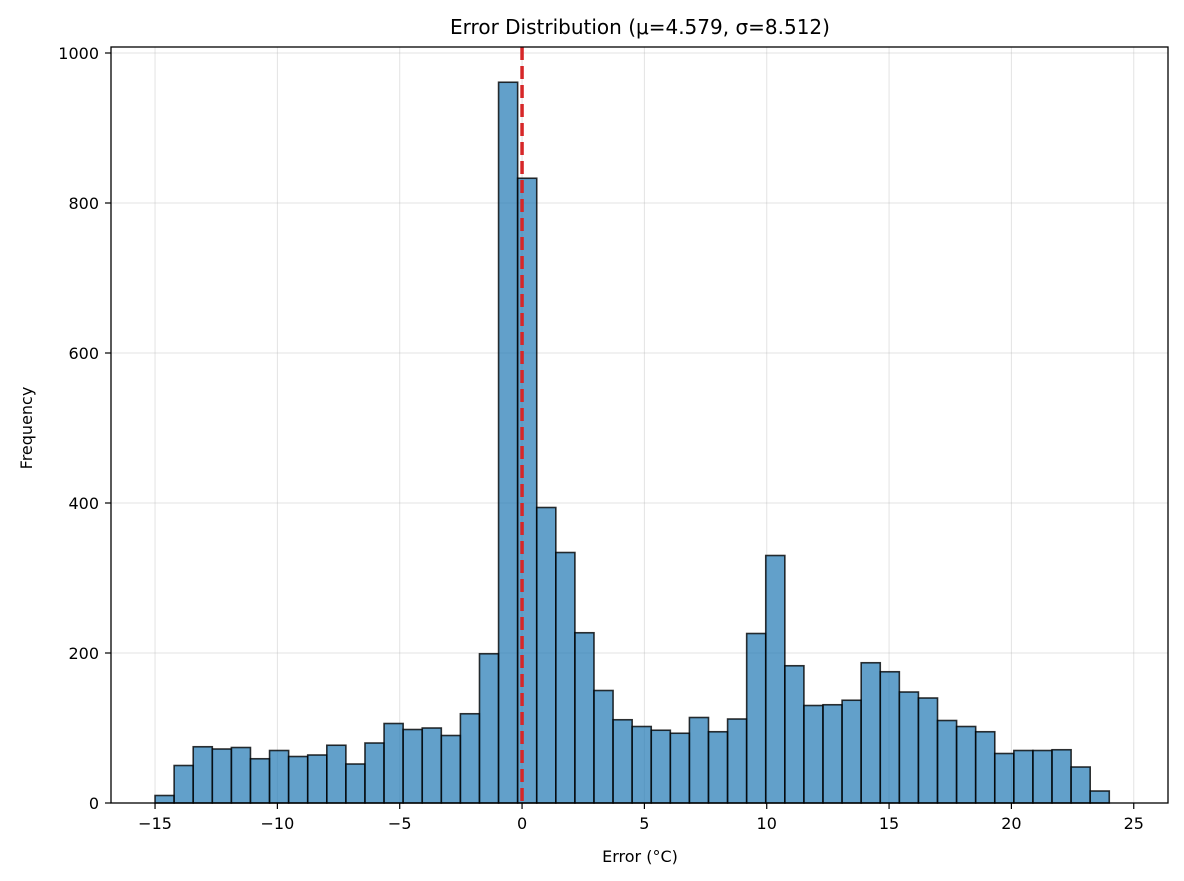 The image size is (1184, 881). Describe the element at coordinates (94, 803) in the screenshot. I see `y-tick-label: 0` at that location.